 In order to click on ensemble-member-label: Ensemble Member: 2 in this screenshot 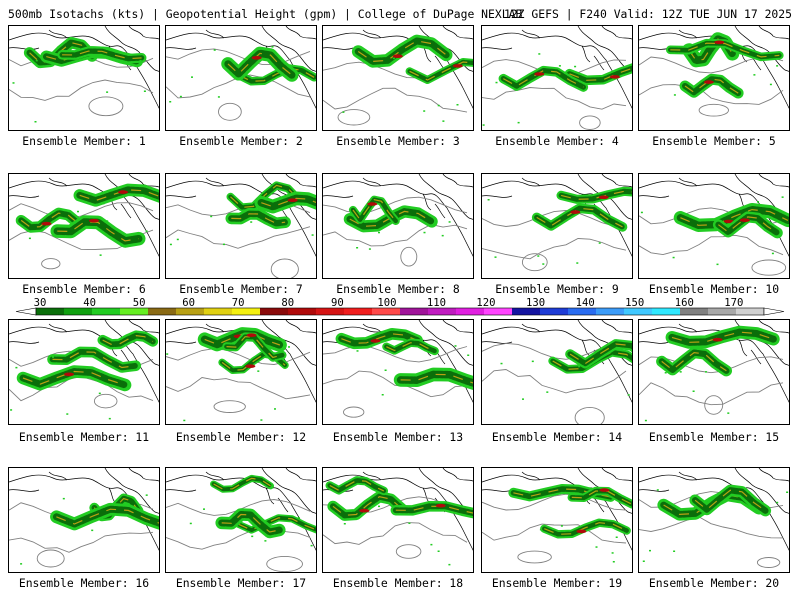, I will do `click(241, 141)`.